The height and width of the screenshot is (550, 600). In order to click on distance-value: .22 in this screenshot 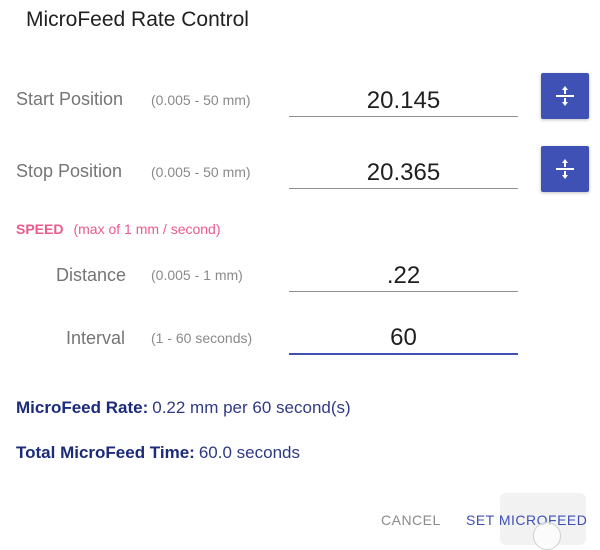, I will do `click(403, 275)`.